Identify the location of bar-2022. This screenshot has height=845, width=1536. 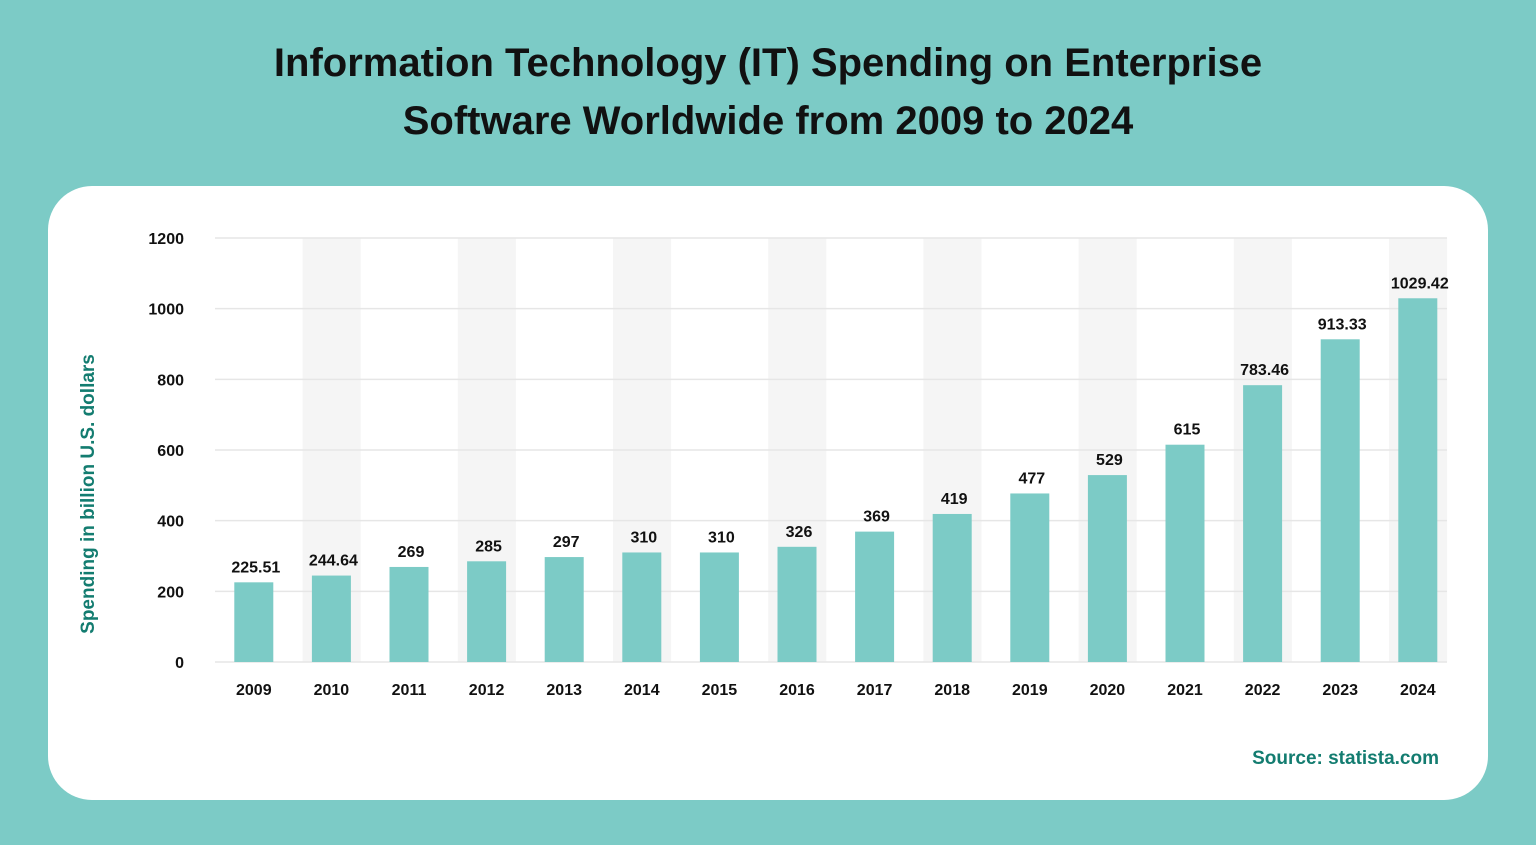
(1263, 523).